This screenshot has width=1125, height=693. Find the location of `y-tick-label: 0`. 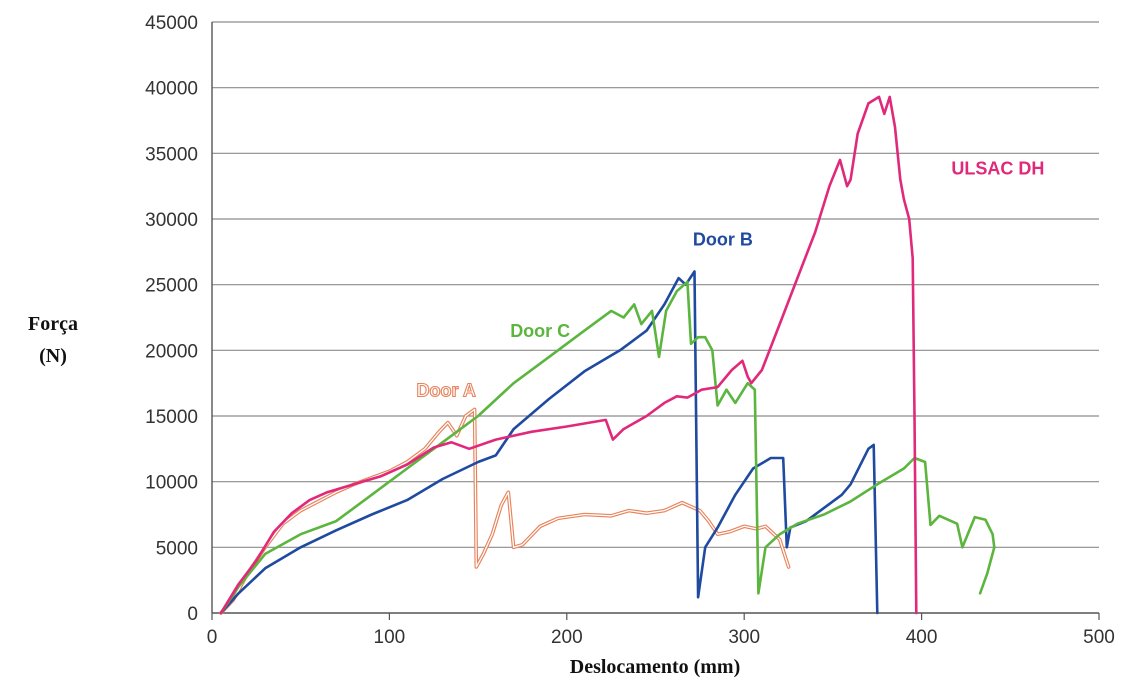

y-tick-label: 0 is located at coordinates (192, 614).